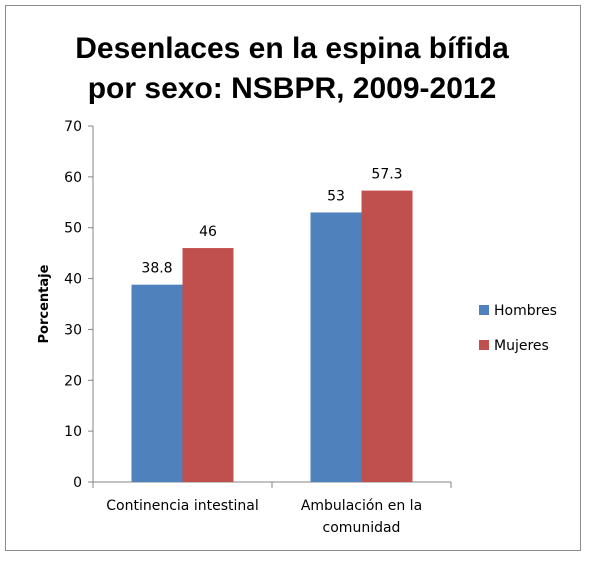 The height and width of the screenshot is (562, 590). I want to click on data-labels: 38.8 46 53 57.3, so click(271, 222).